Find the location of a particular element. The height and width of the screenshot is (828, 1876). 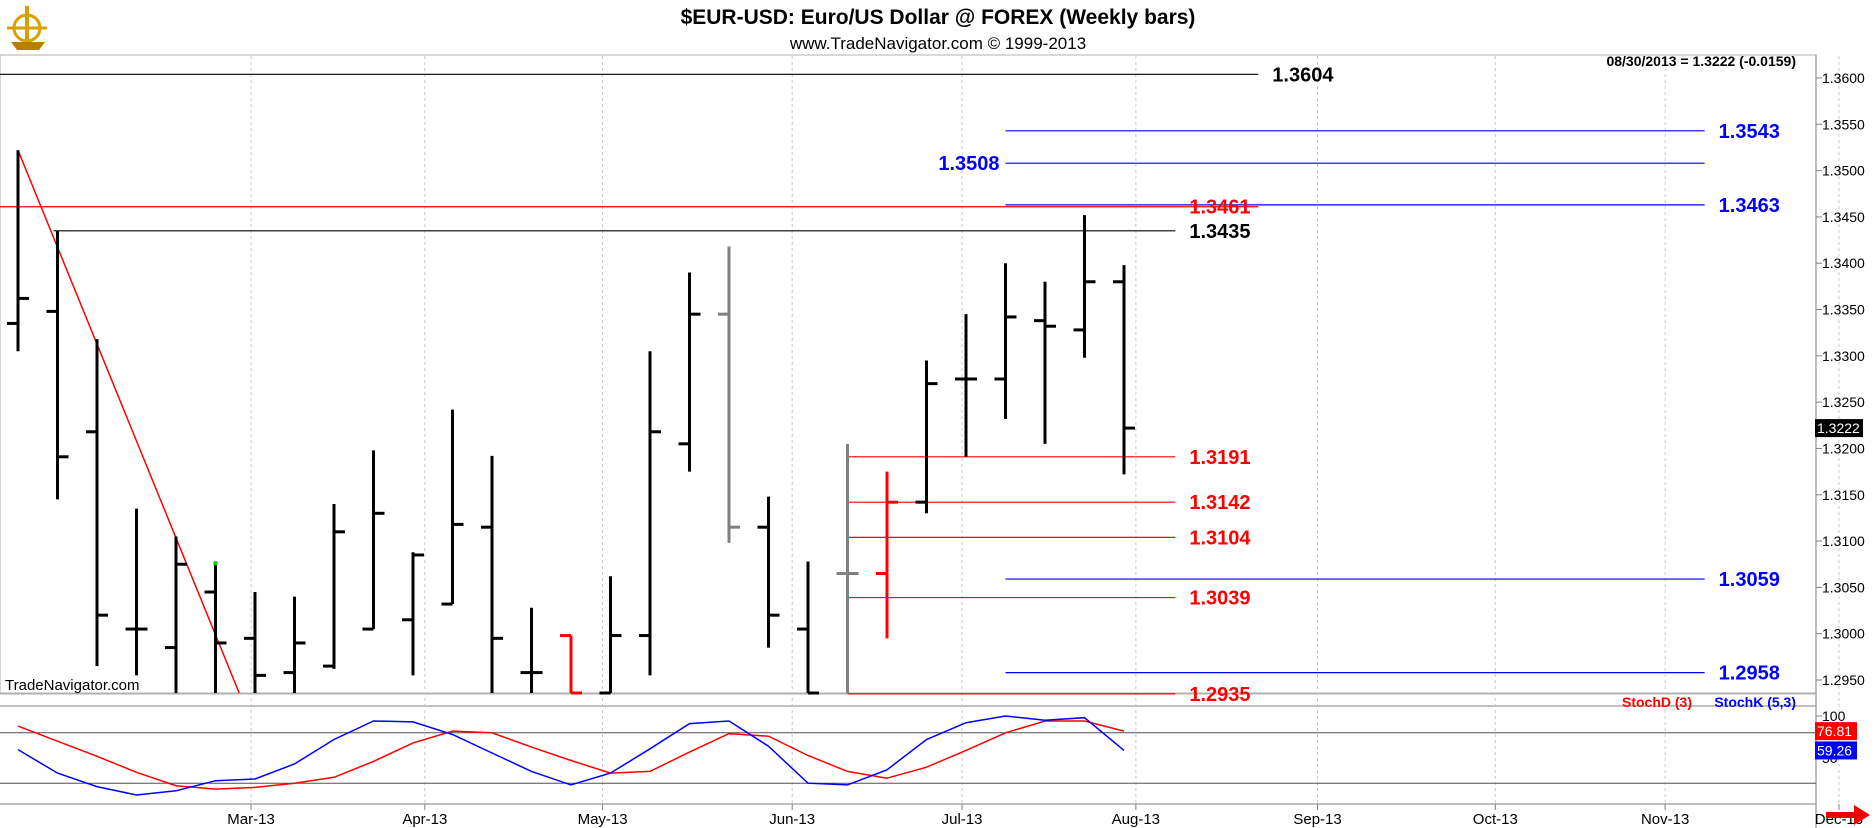

level-label: 1.2958 is located at coordinates (1749, 674).